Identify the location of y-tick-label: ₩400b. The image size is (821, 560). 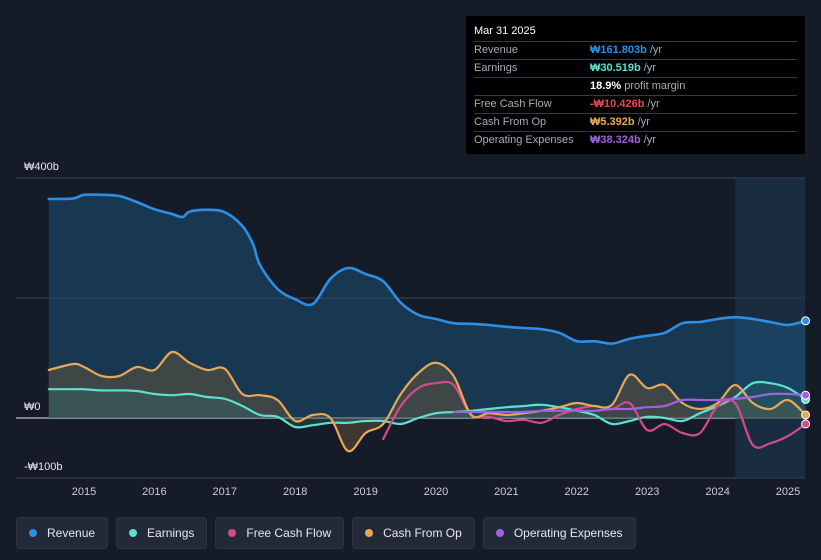
(41, 167).